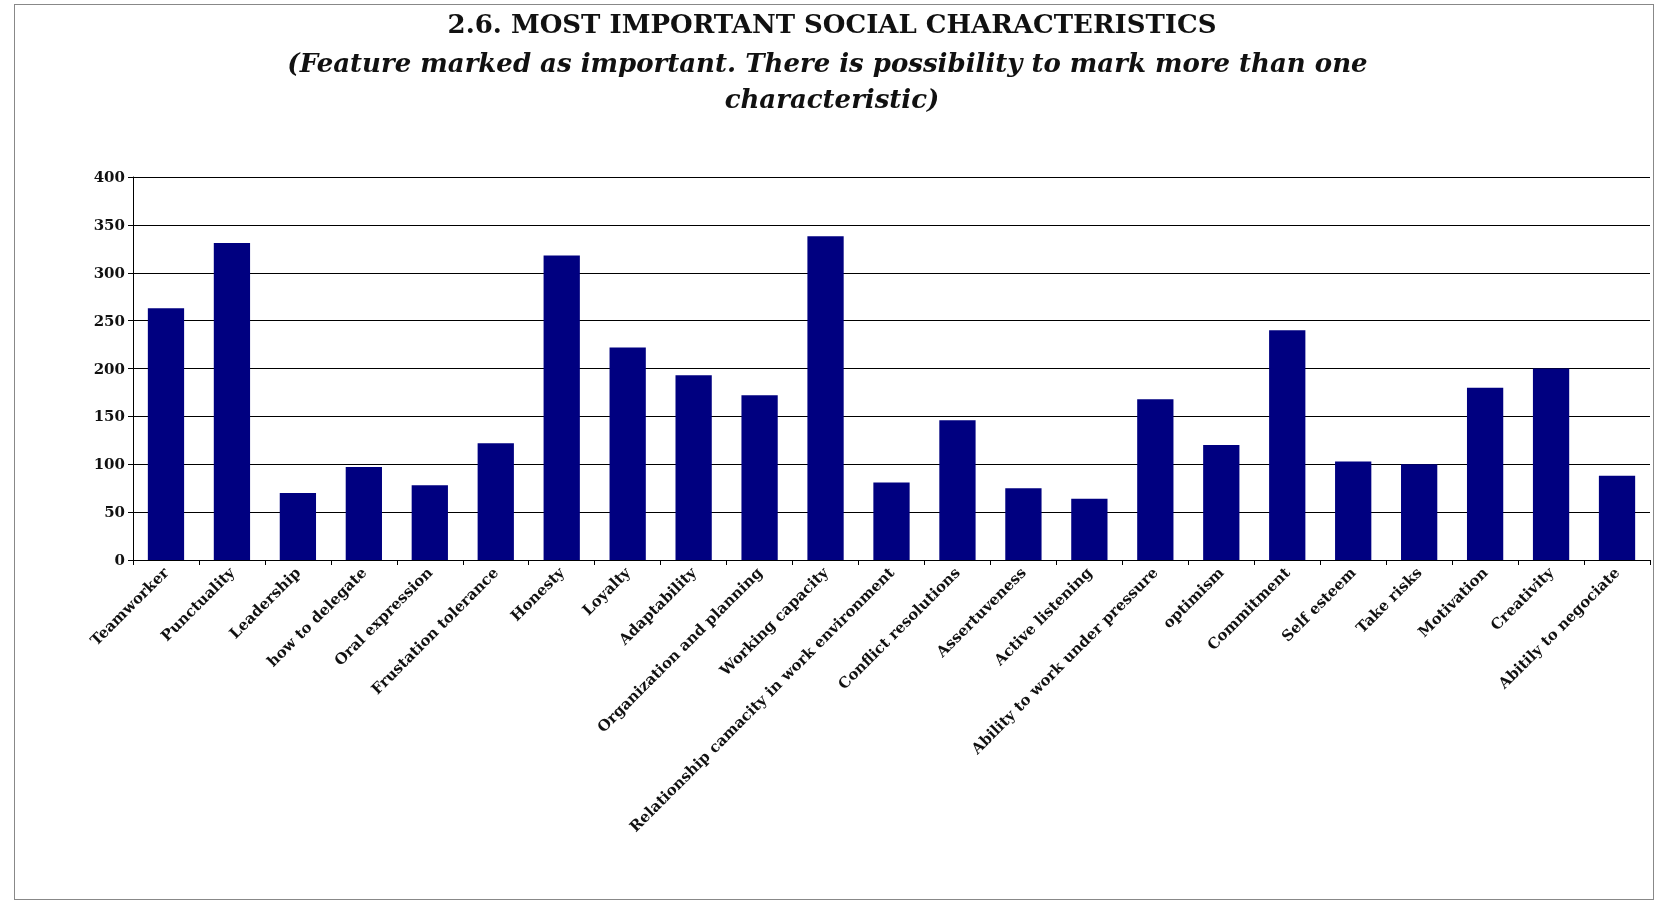  What do you see at coordinates (114, 512) in the screenshot?
I see `y-tick-label: 50` at bounding box center [114, 512].